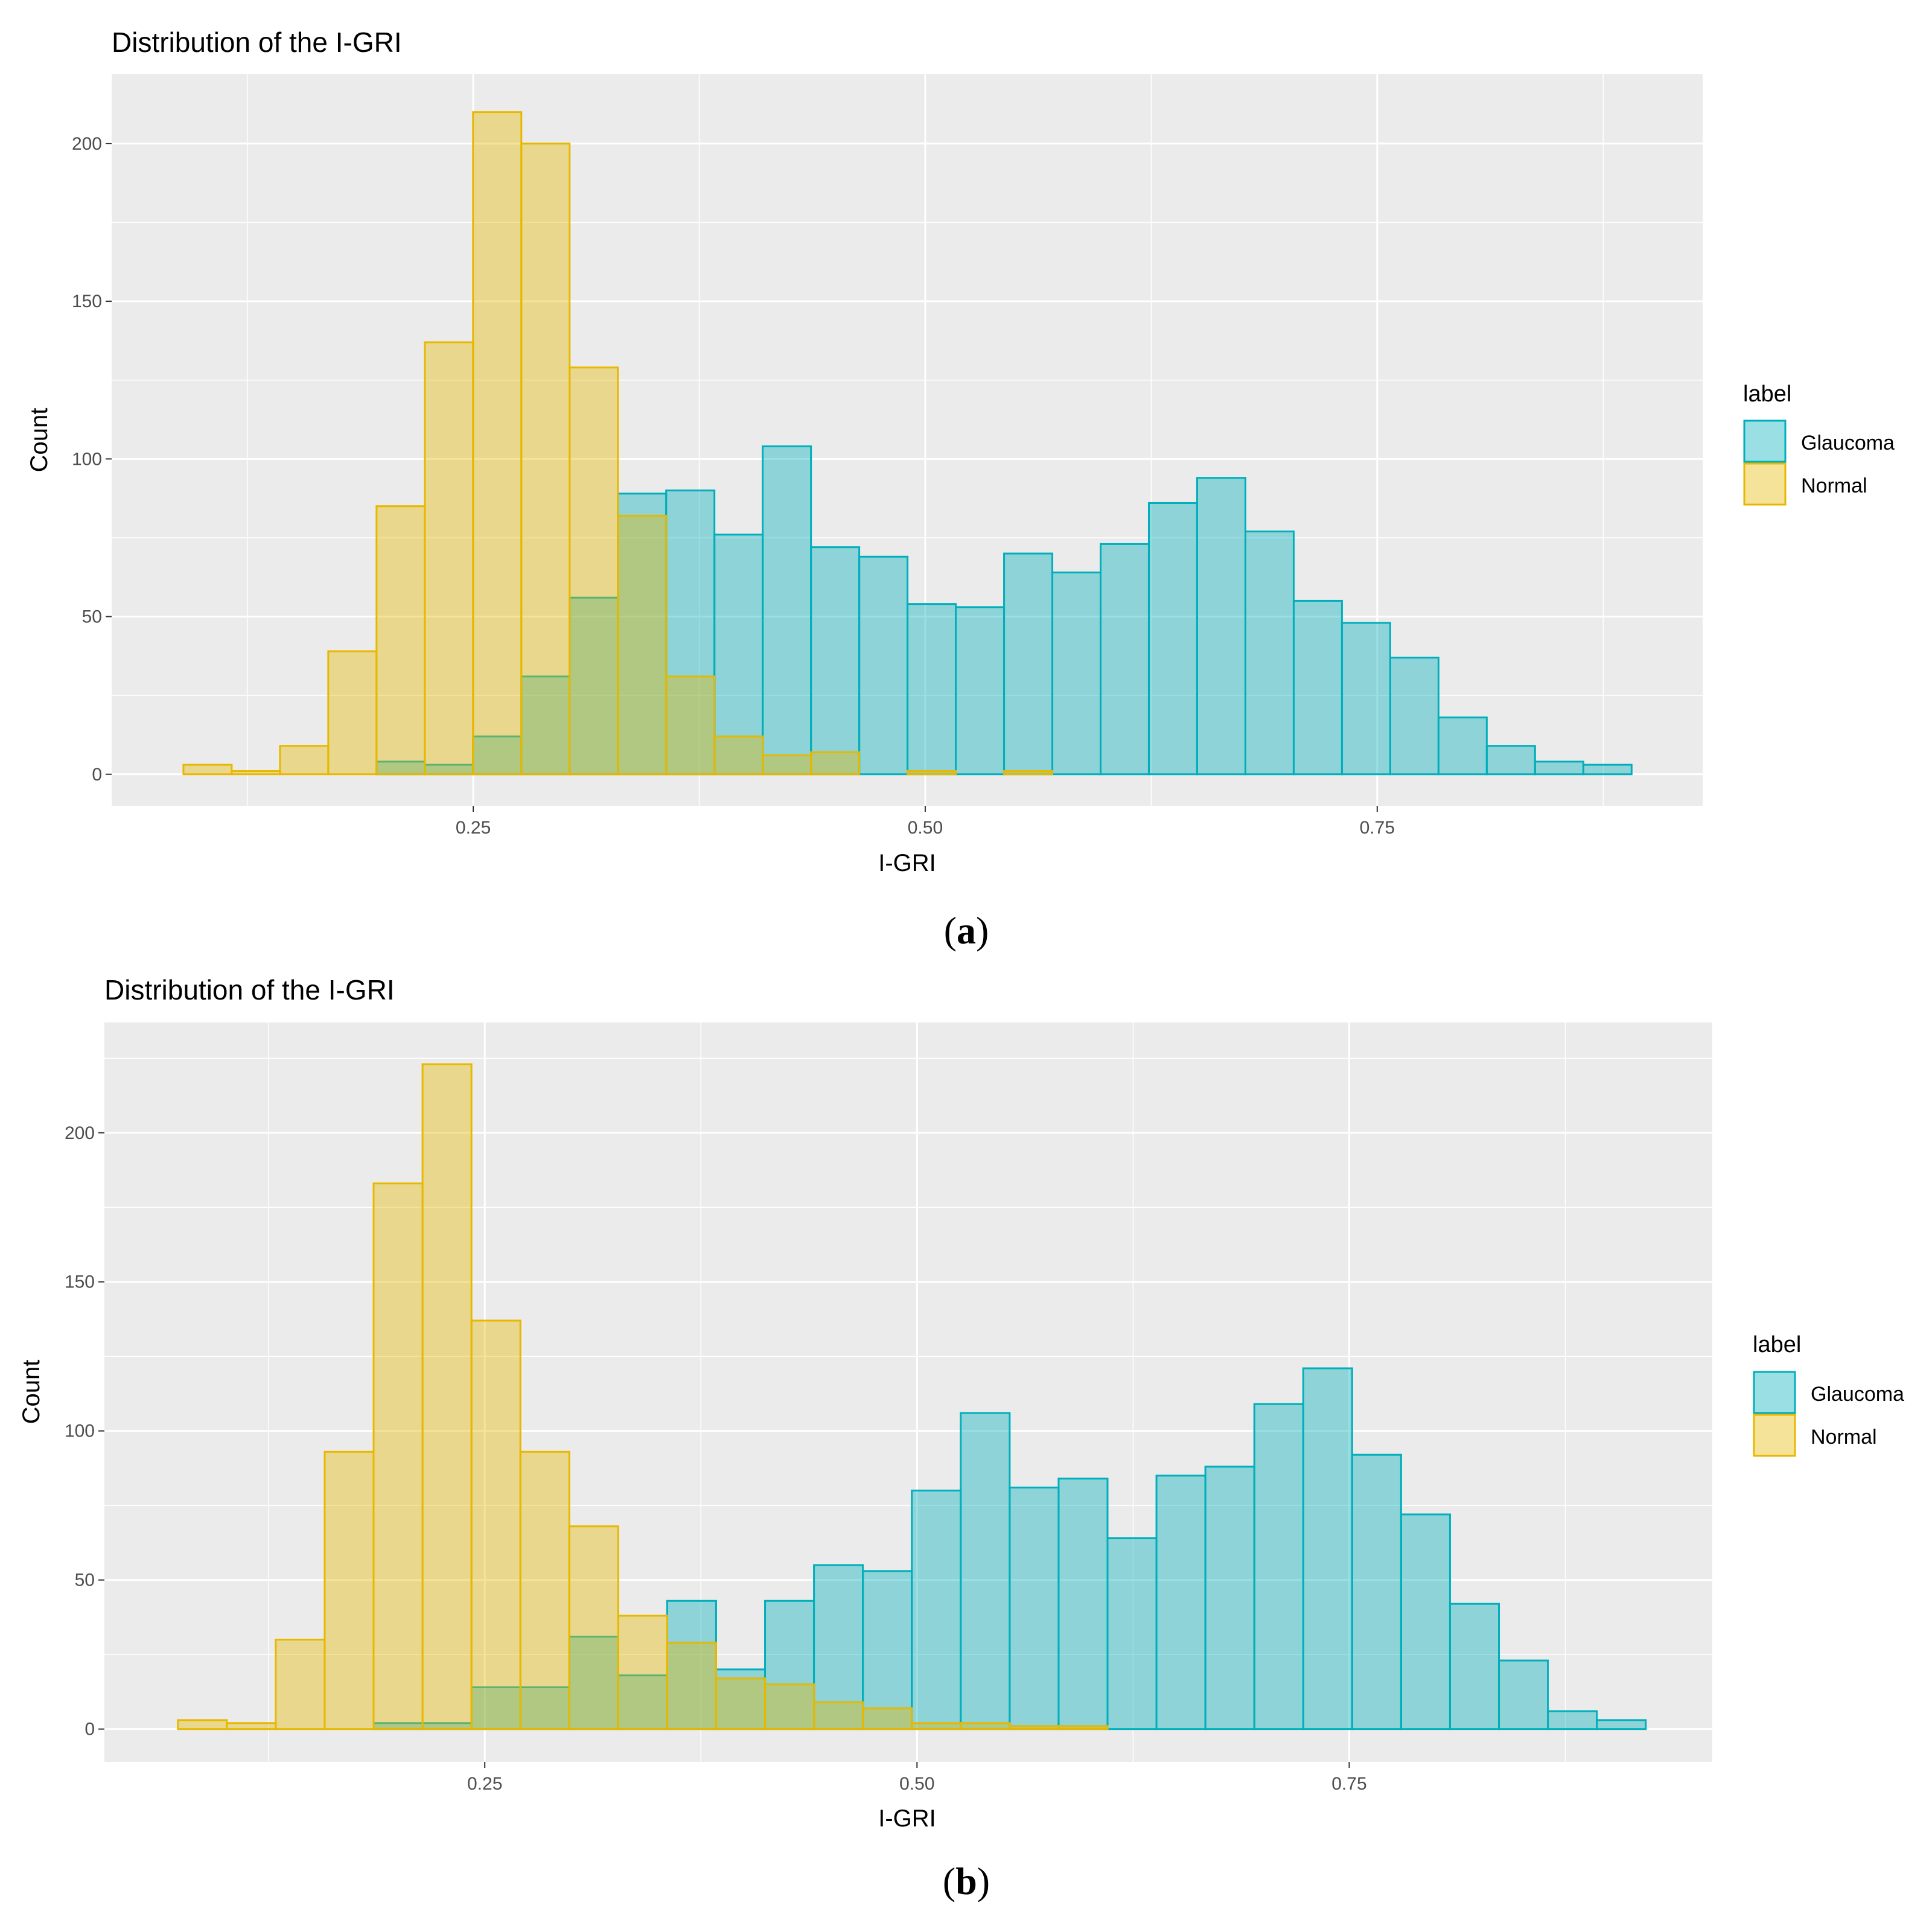 This screenshot has height=1923, width=1932. Describe the element at coordinates (1844, 1438) in the screenshot. I see `chart-b-legend-label-normal: Normal` at that location.